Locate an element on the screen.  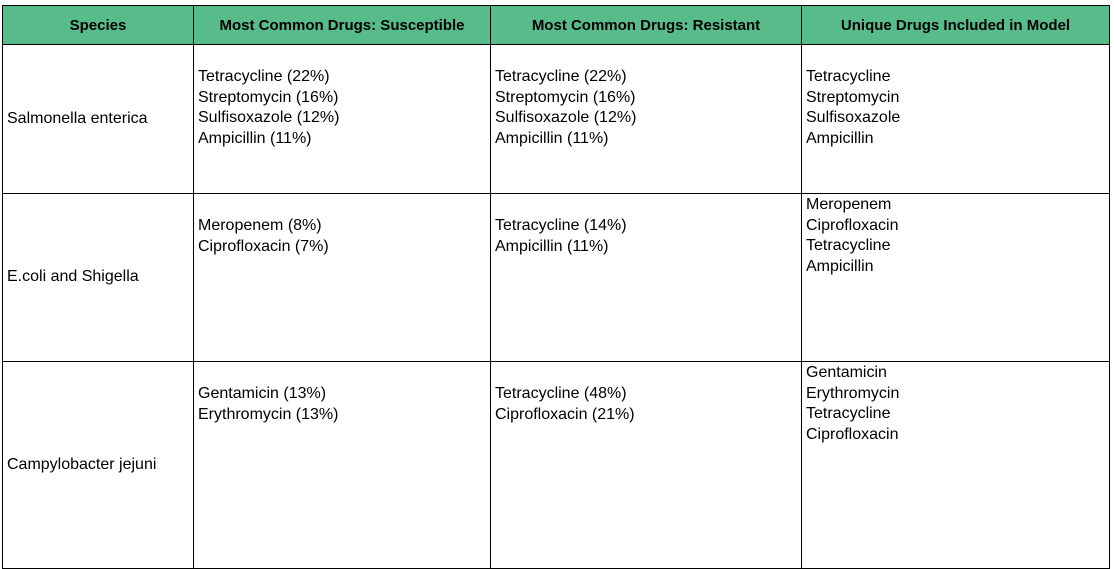
header-species: Species is located at coordinates (98, 25).